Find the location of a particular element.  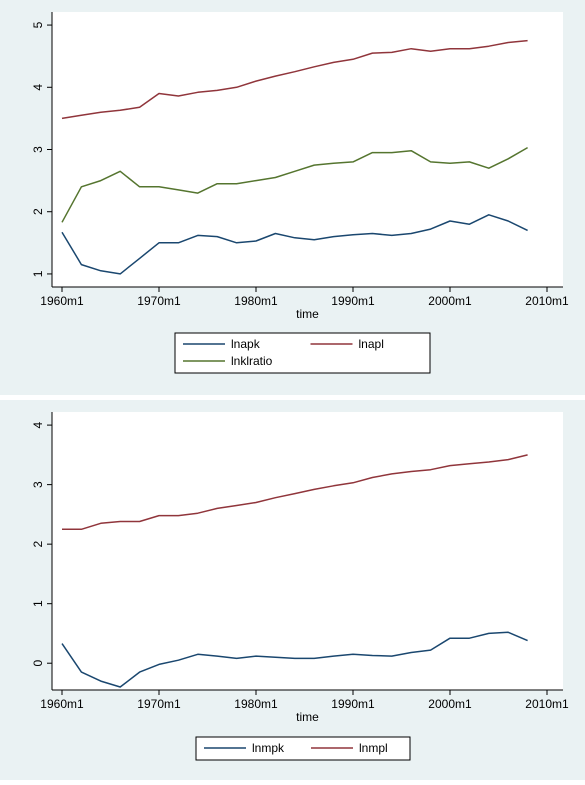

y-tick-label: 0 is located at coordinates (38, 663).